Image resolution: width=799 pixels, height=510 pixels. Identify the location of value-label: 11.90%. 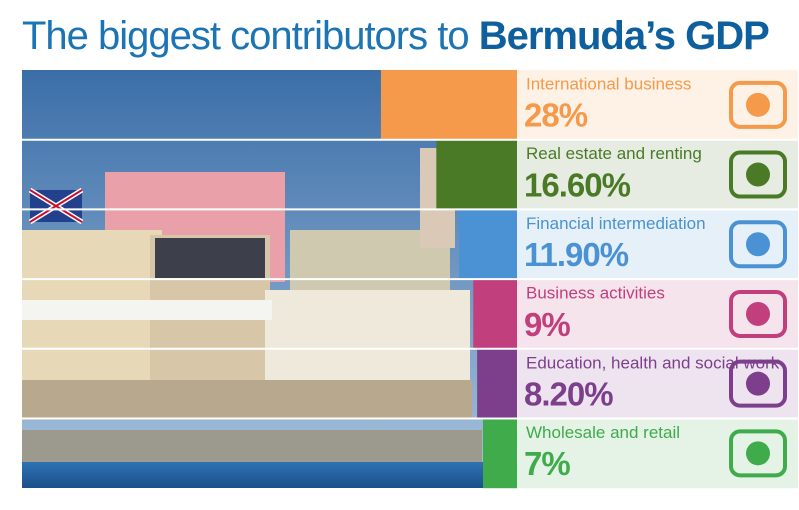
(576, 254).